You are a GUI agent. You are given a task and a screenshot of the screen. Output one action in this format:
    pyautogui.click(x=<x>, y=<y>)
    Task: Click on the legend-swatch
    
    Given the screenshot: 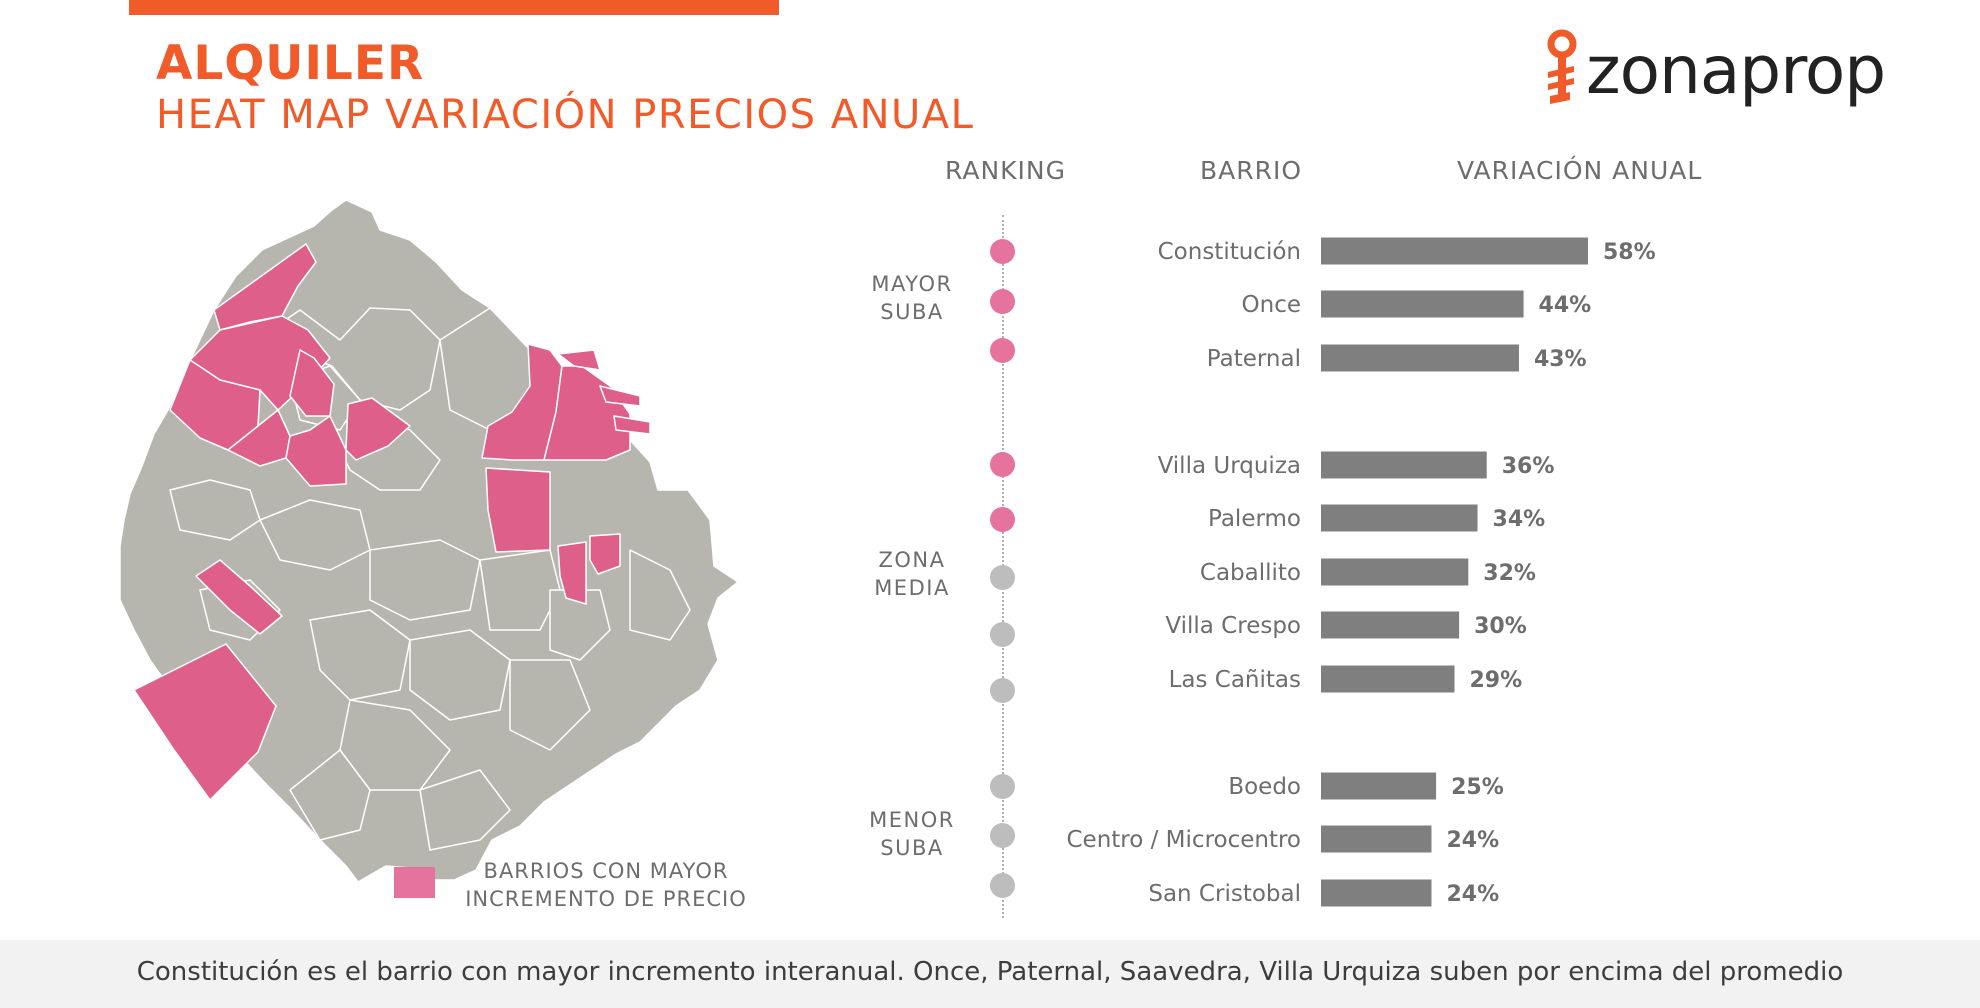 What is the action you would take?
    pyautogui.click(x=414, y=882)
    